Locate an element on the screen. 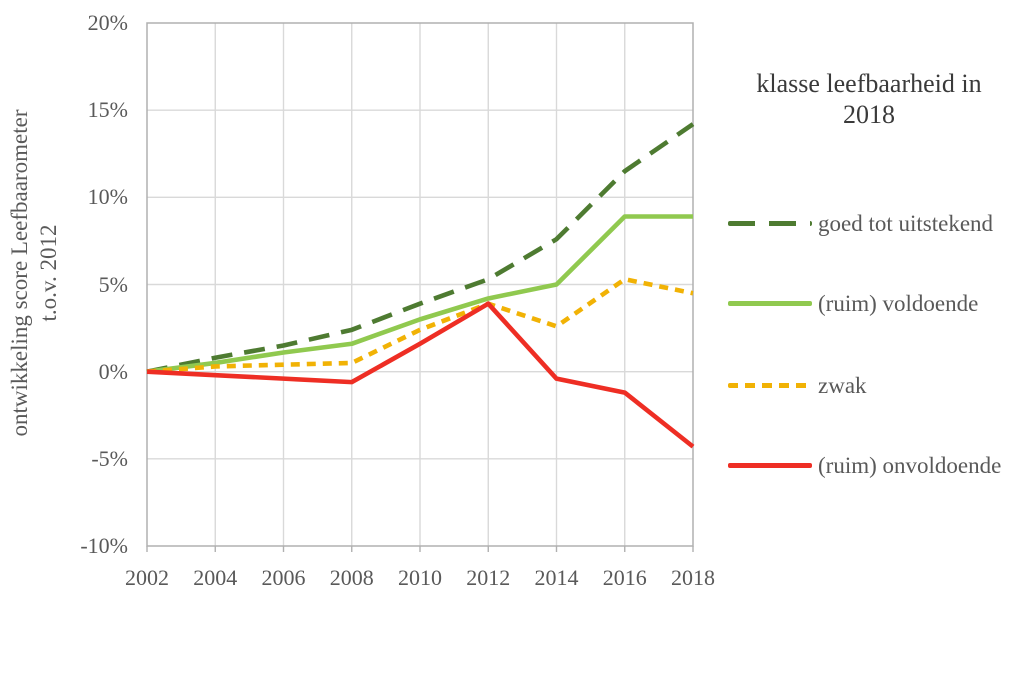 This screenshot has height=673, width=1030. y-tick-label: -5% is located at coordinates (109, 458).